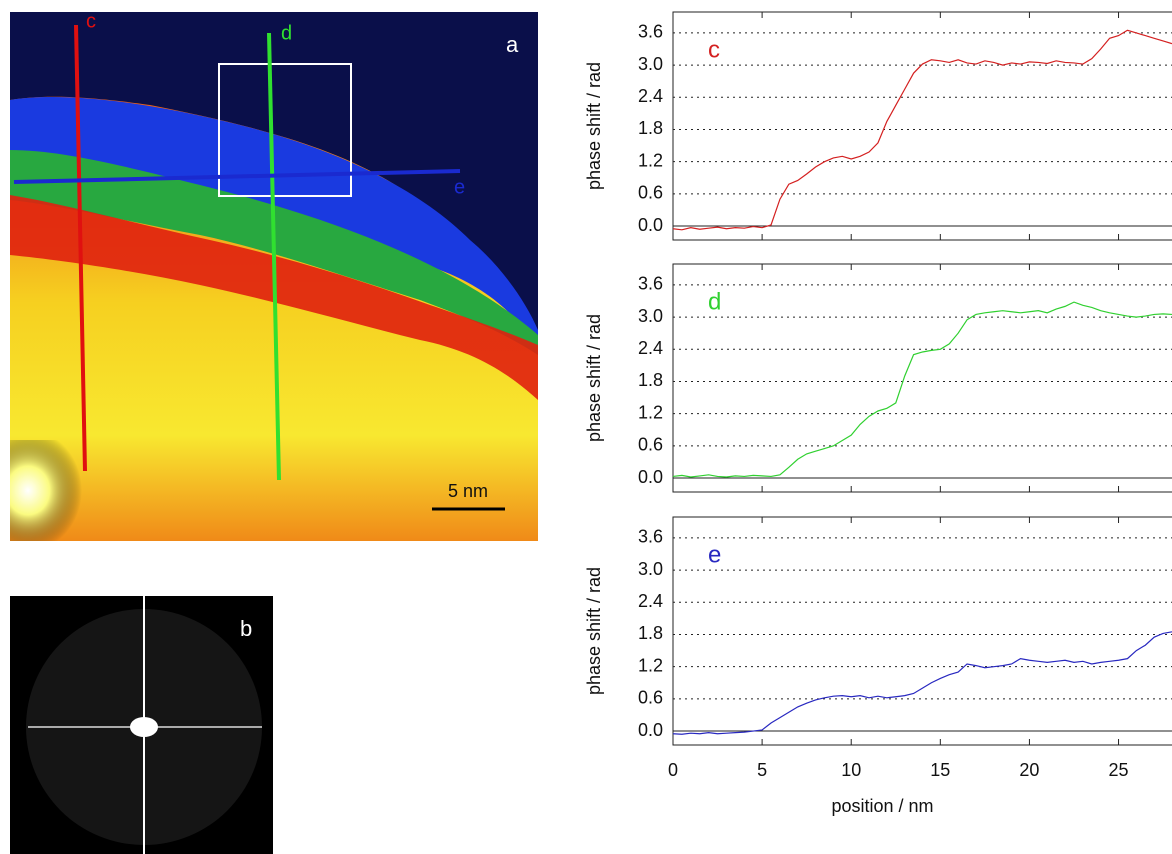 Image resolution: width=1172 pixels, height=854 pixels. Describe the element at coordinates (141, 725) in the screenshot. I see `fft-image` at that location.